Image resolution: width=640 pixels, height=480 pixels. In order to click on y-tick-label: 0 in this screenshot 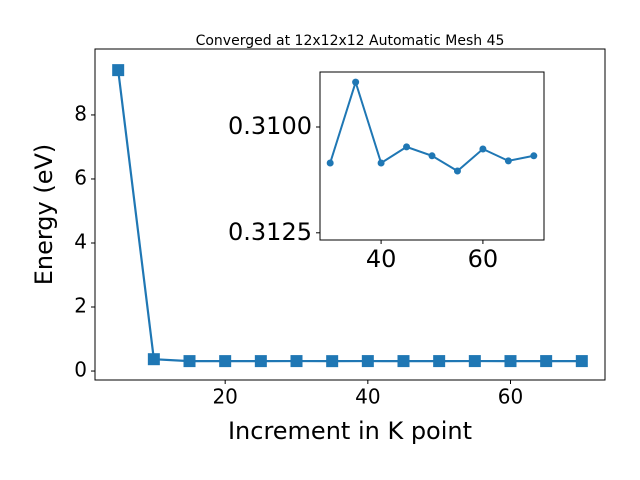, I will do `click(80, 370)`.